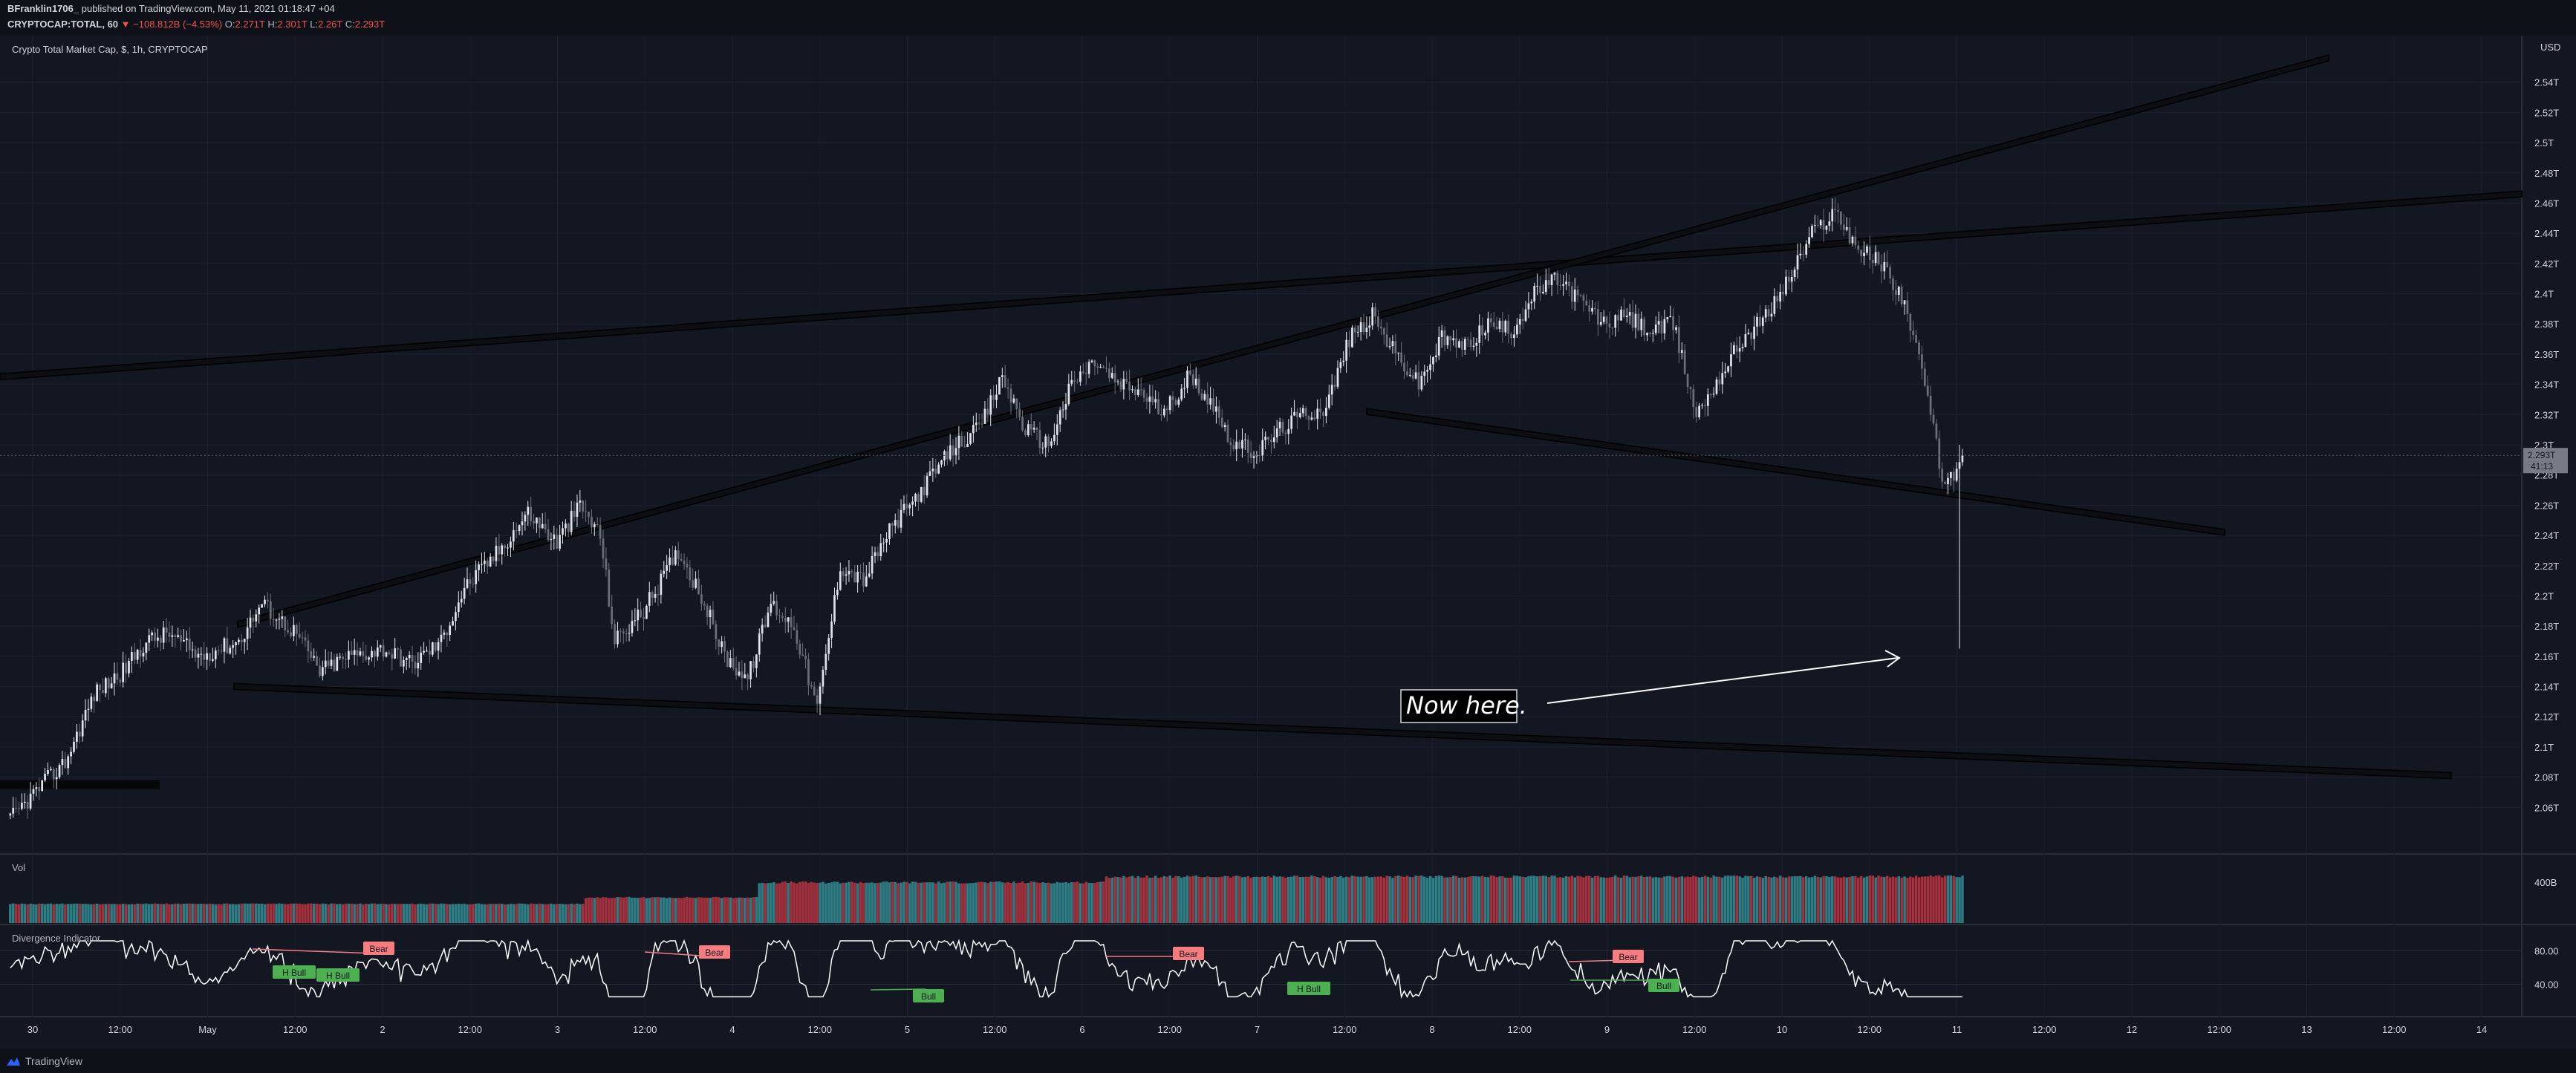 This screenshot has width=2576, height=1073. Describe the element at coordinates (63, 25) in the screenshot. I see `symbol-name: CRYPTOCAP:TOTAL, 60` at that location.